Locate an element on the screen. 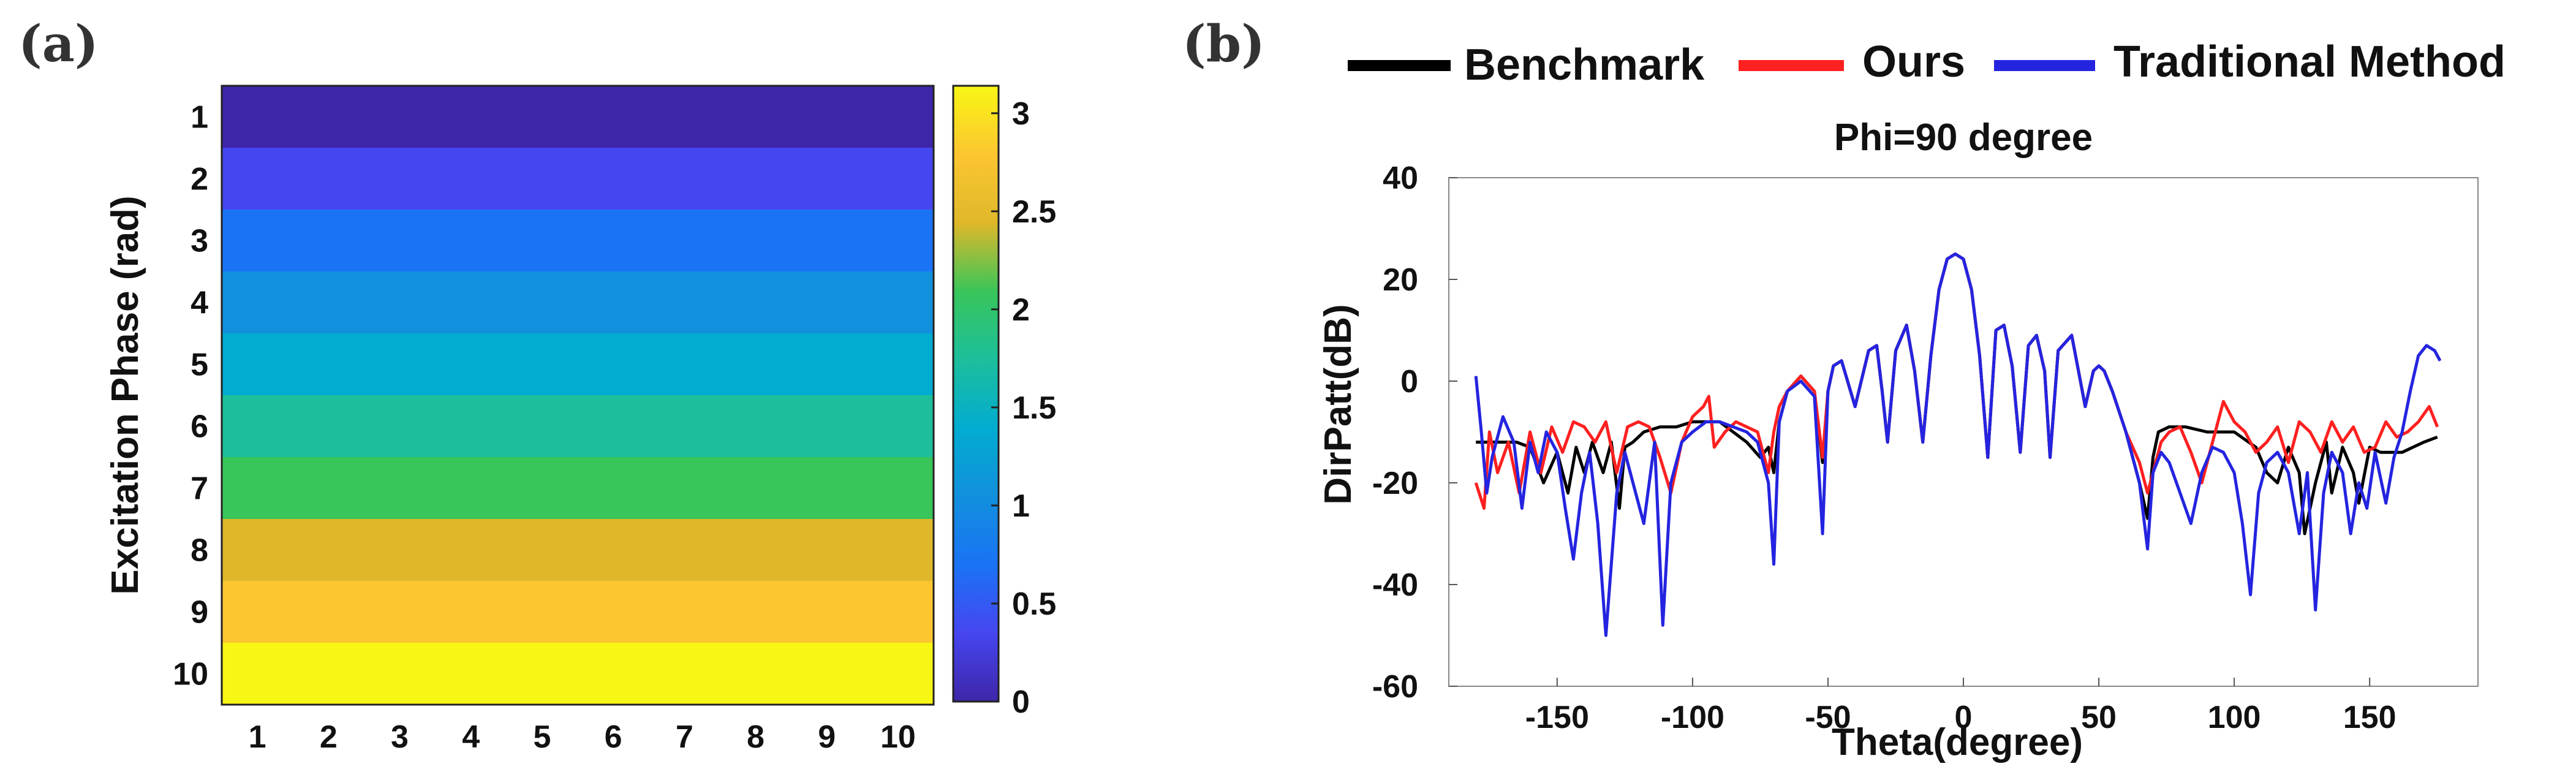  line-chart-x-tick-label: 100 is located at coordinates (2234, 717).